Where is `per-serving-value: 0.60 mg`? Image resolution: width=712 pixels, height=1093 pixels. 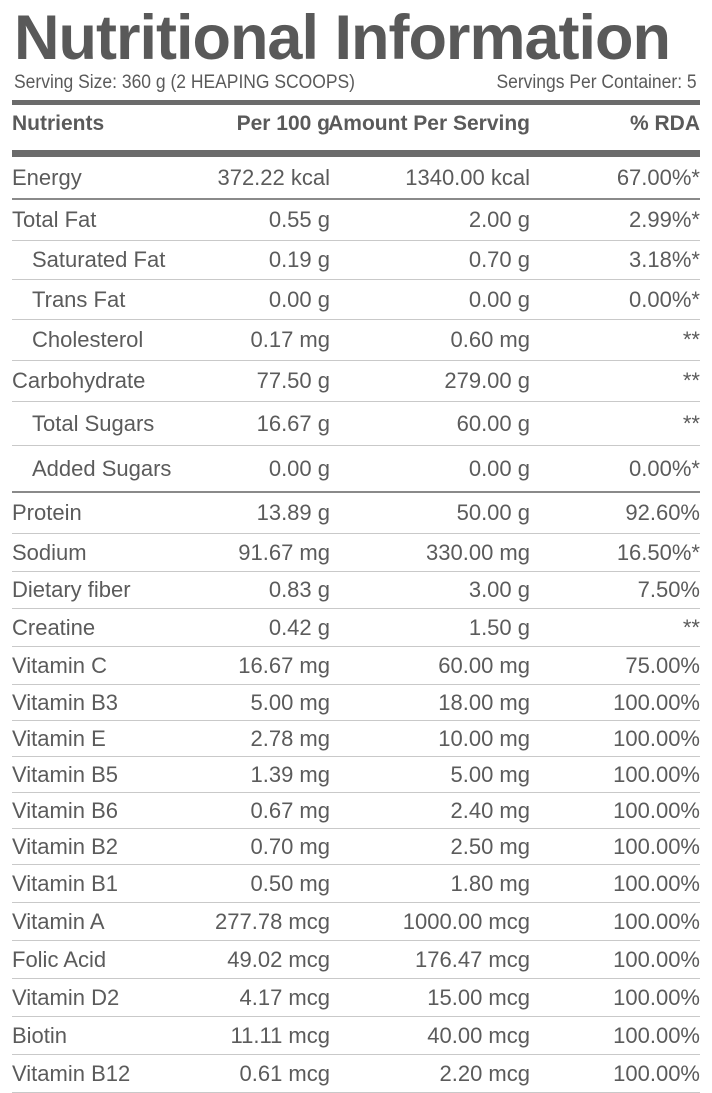 per-serving-value: 0.60 mg is located at coordinates (490, 339).